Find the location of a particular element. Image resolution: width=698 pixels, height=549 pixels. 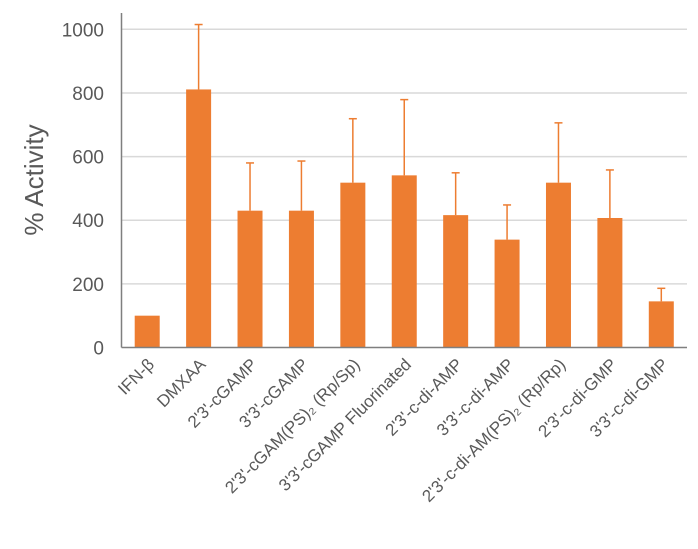

y-axis-label: % Activity is located at coordinates (34, 179).